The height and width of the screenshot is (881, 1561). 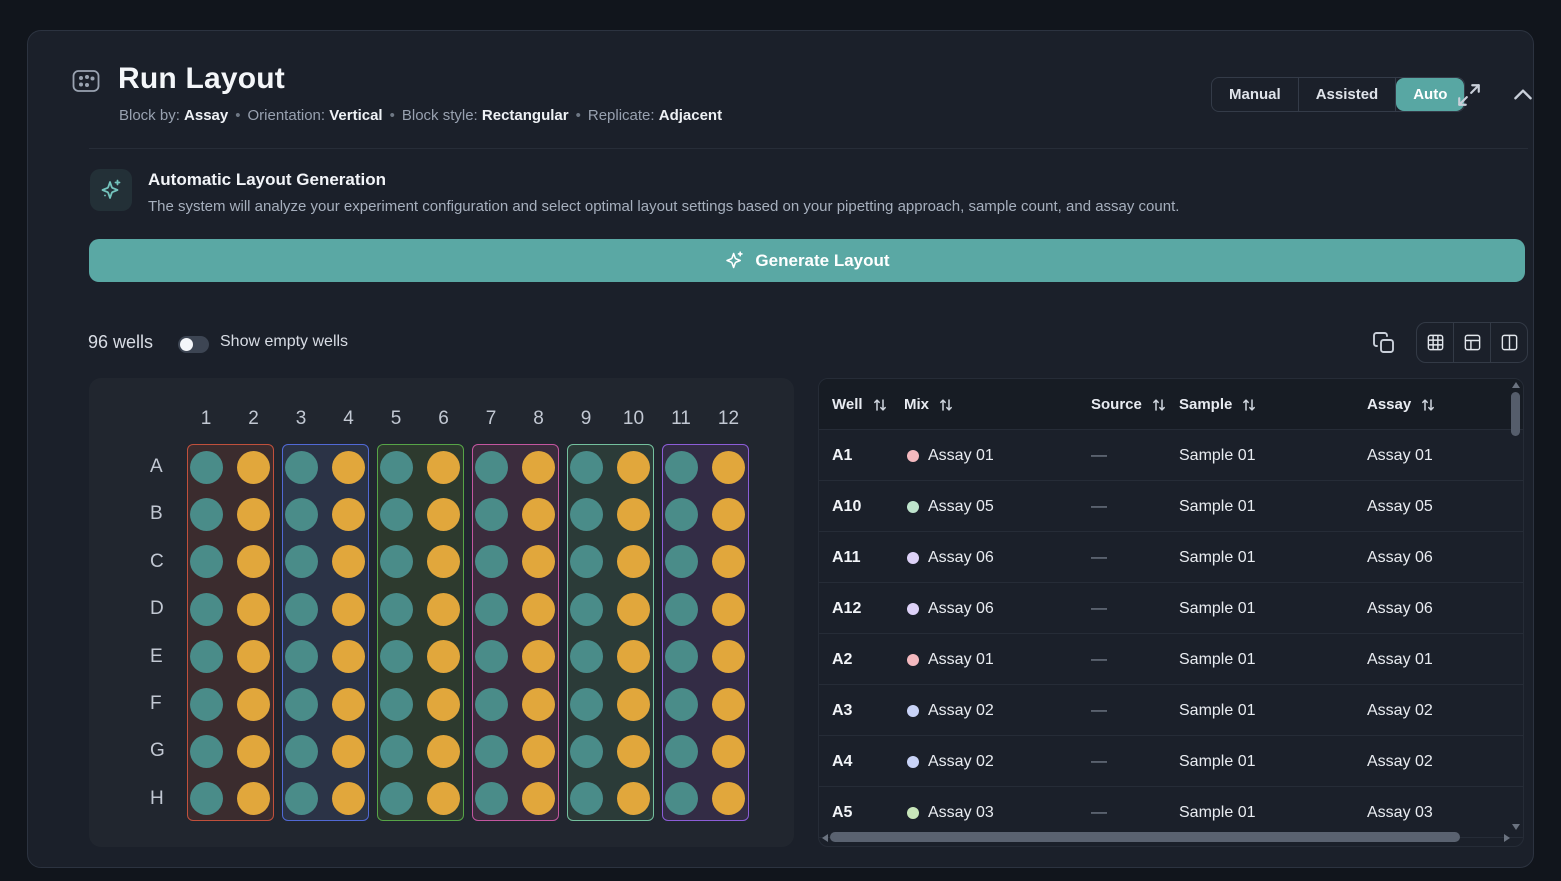 What do you see at coordinates (301, 562) in the screenshot?
I see `well-C3` at bounding box center [301, 562].